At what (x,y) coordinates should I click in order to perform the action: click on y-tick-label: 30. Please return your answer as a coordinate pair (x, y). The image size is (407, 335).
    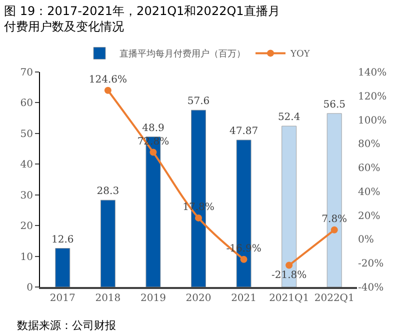
    Looking at the image, I should click on (26, 196).